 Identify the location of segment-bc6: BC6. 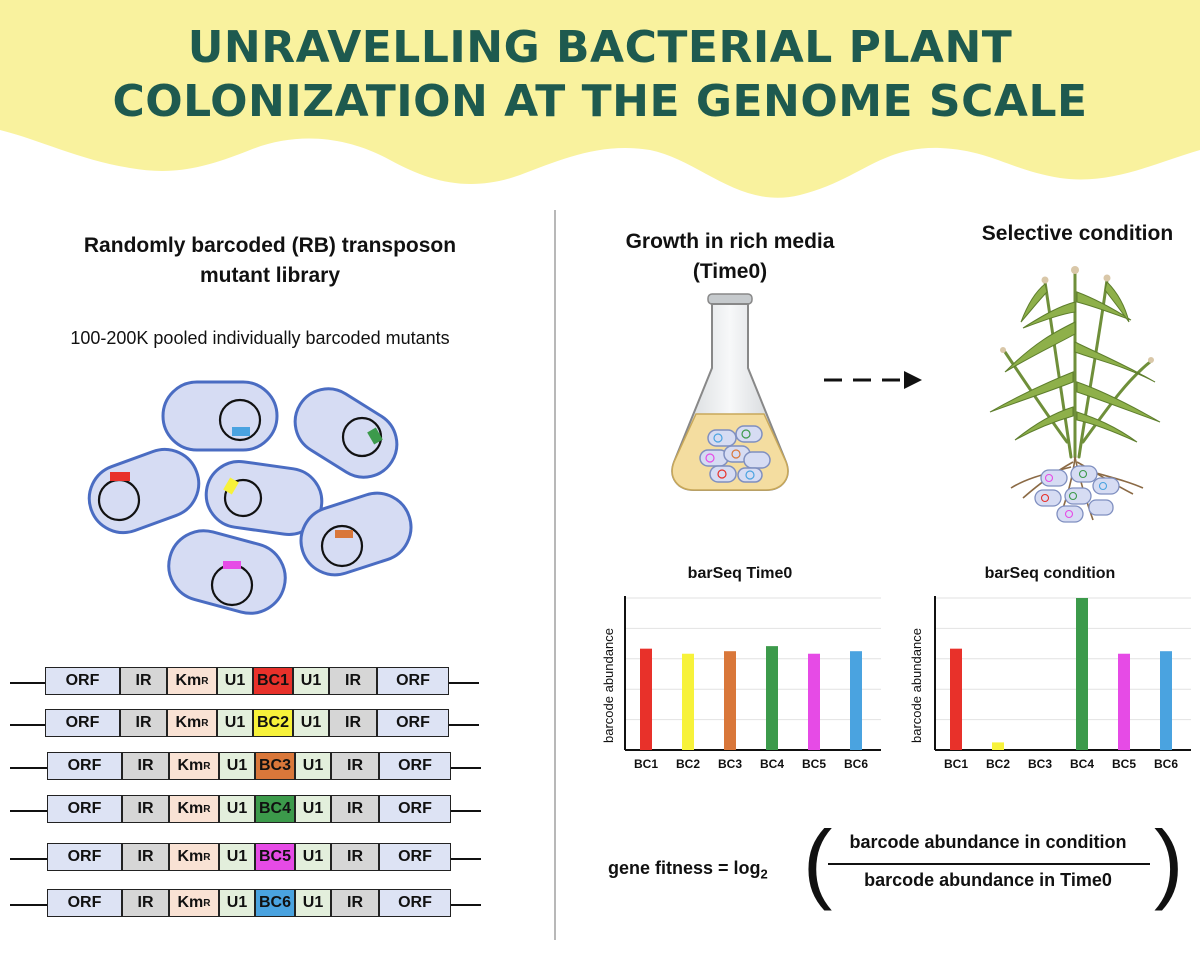
(275, 903).